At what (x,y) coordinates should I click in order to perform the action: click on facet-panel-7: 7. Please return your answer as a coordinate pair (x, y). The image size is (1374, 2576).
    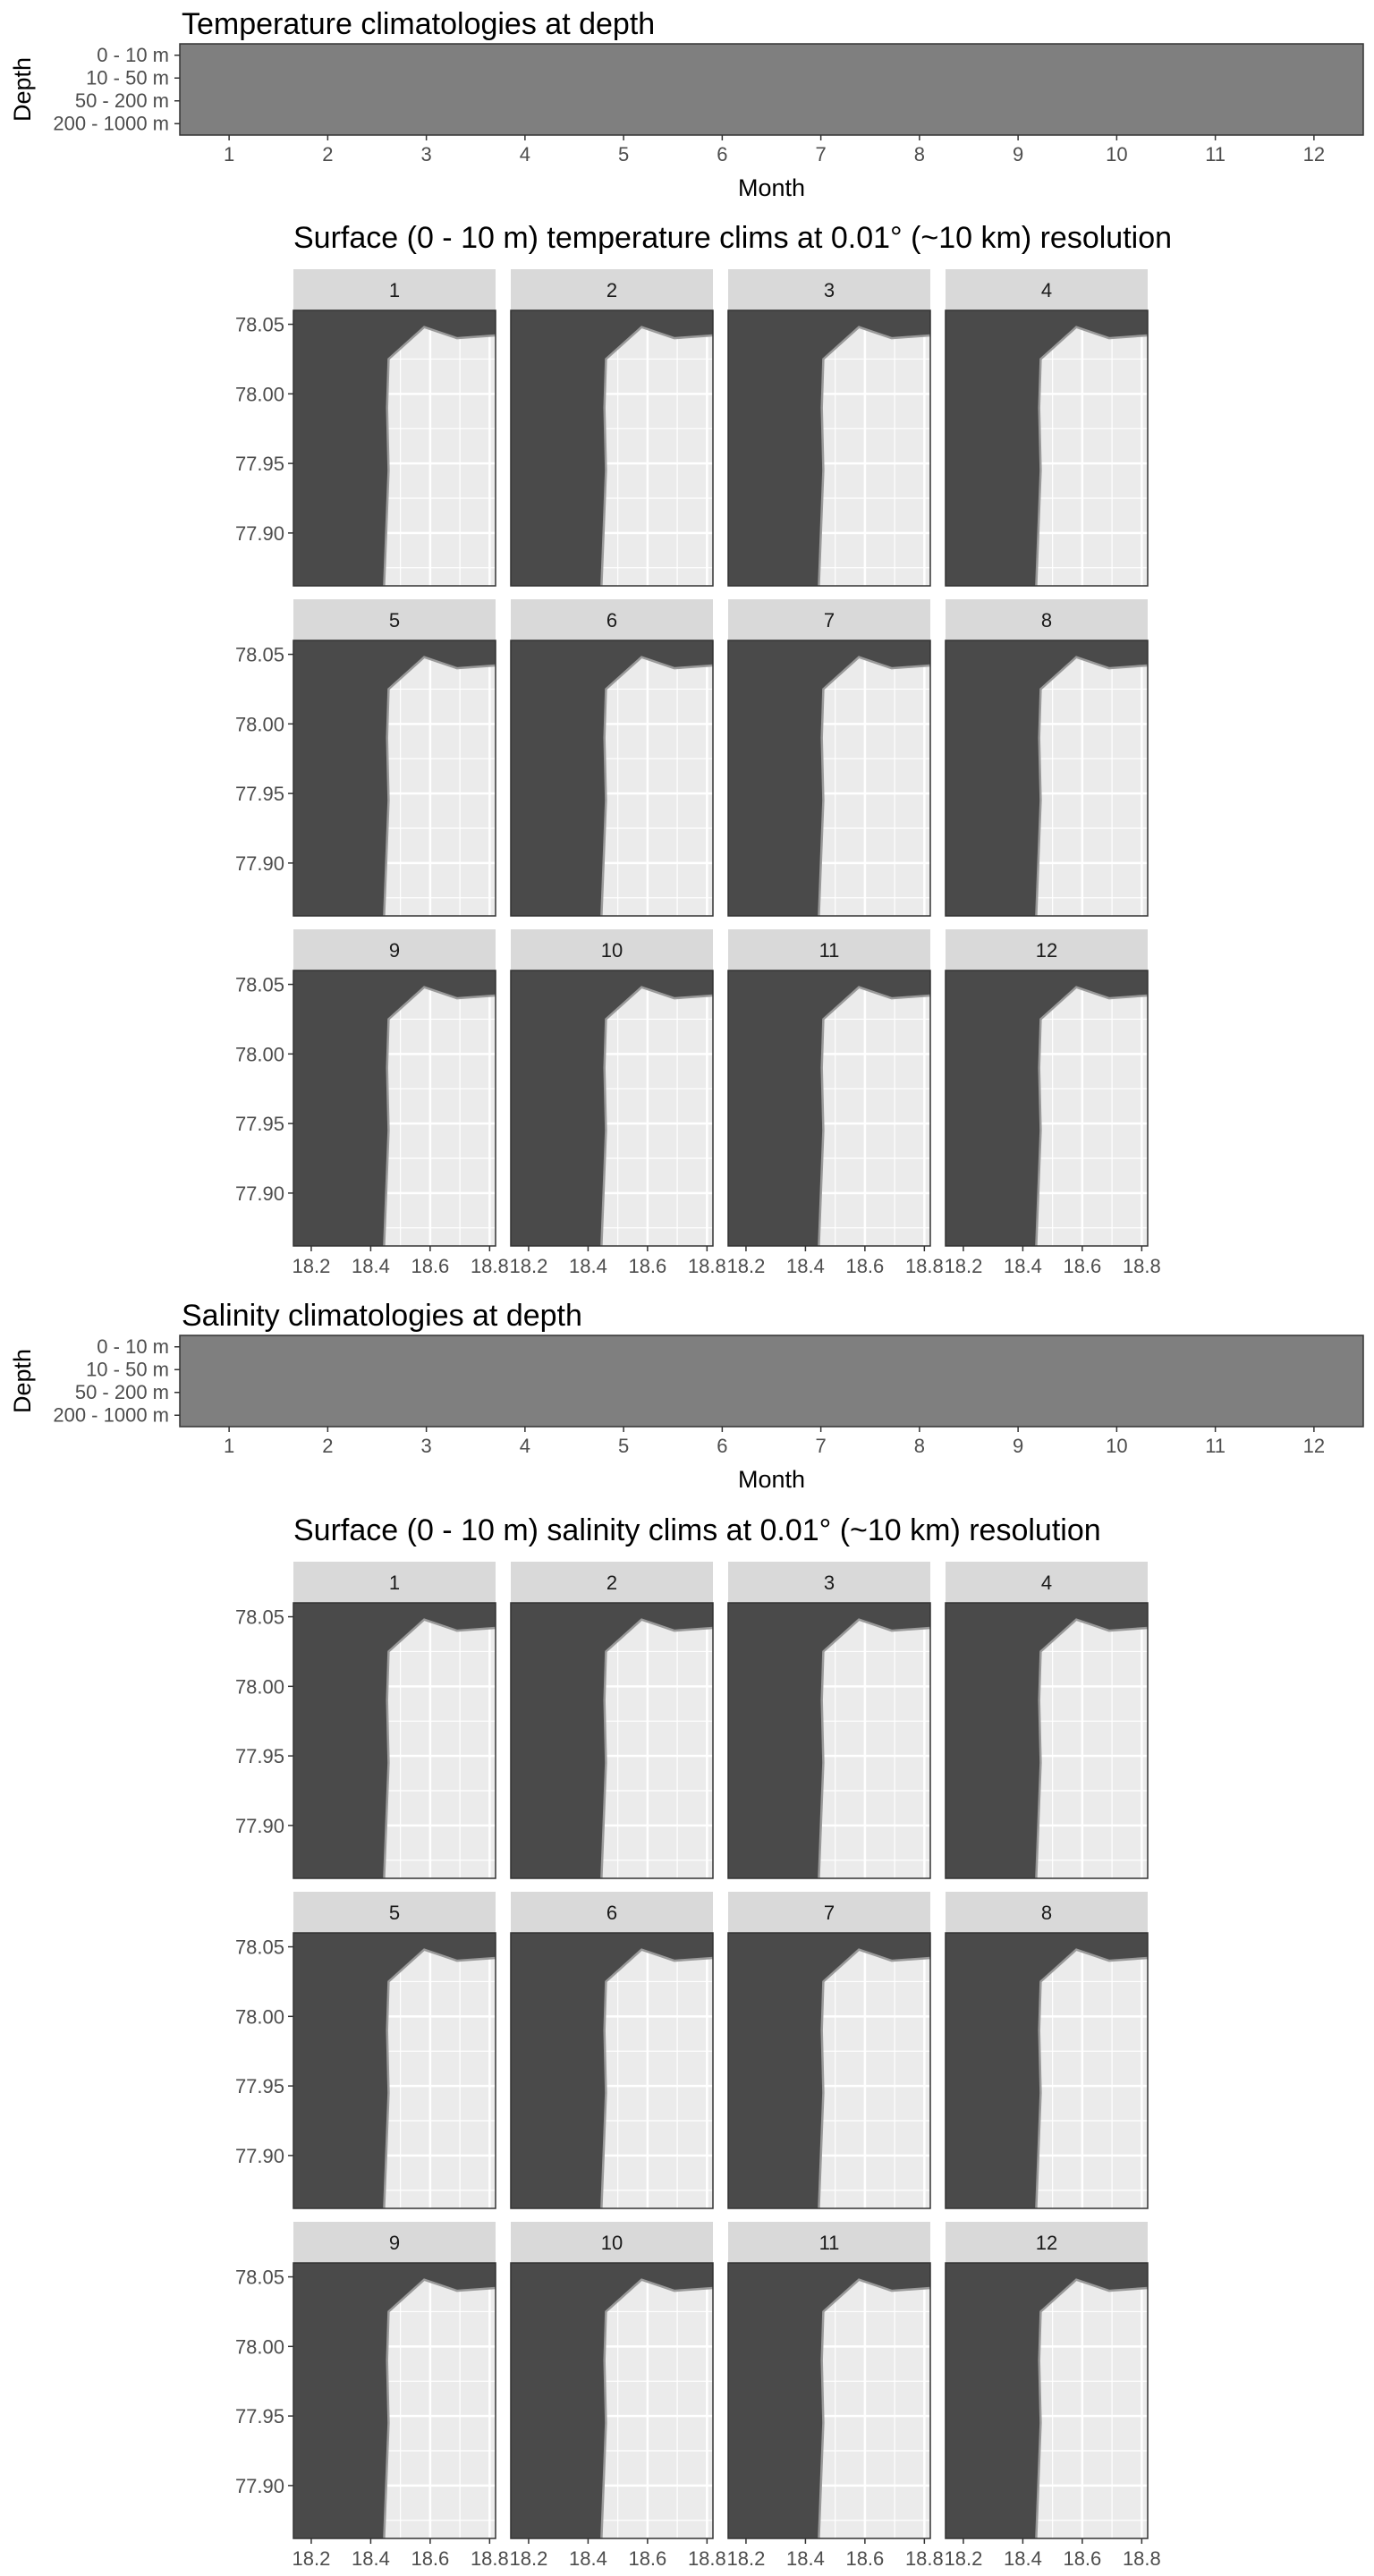
    Looking at the image, I should click on (829, 758).